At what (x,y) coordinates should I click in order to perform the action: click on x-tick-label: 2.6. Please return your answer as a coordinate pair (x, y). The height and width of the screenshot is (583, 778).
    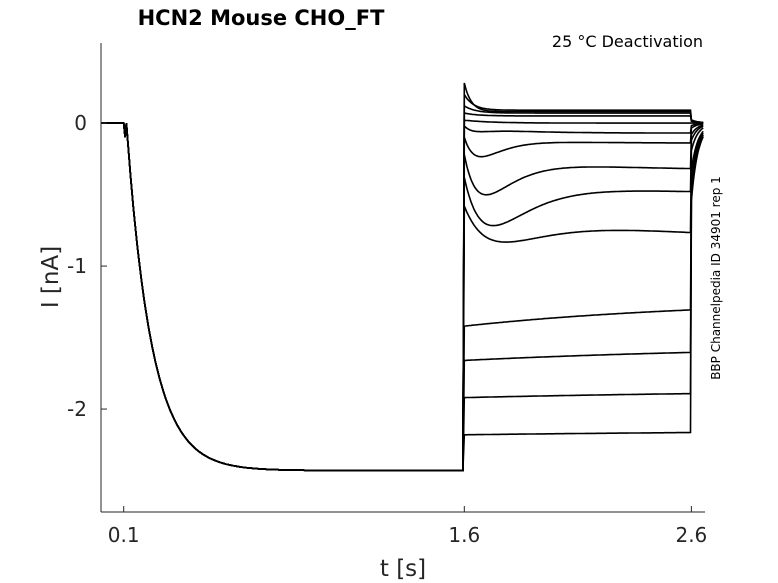
    Looking at the image, I should click on (691, 535).